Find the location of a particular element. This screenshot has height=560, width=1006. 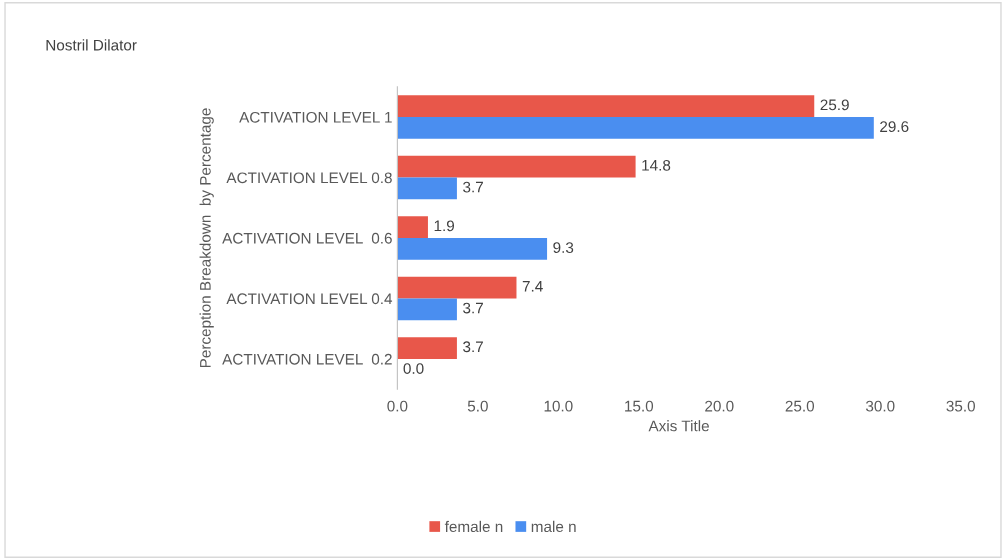

legend-label: male n is located at coordinates (553, 526).